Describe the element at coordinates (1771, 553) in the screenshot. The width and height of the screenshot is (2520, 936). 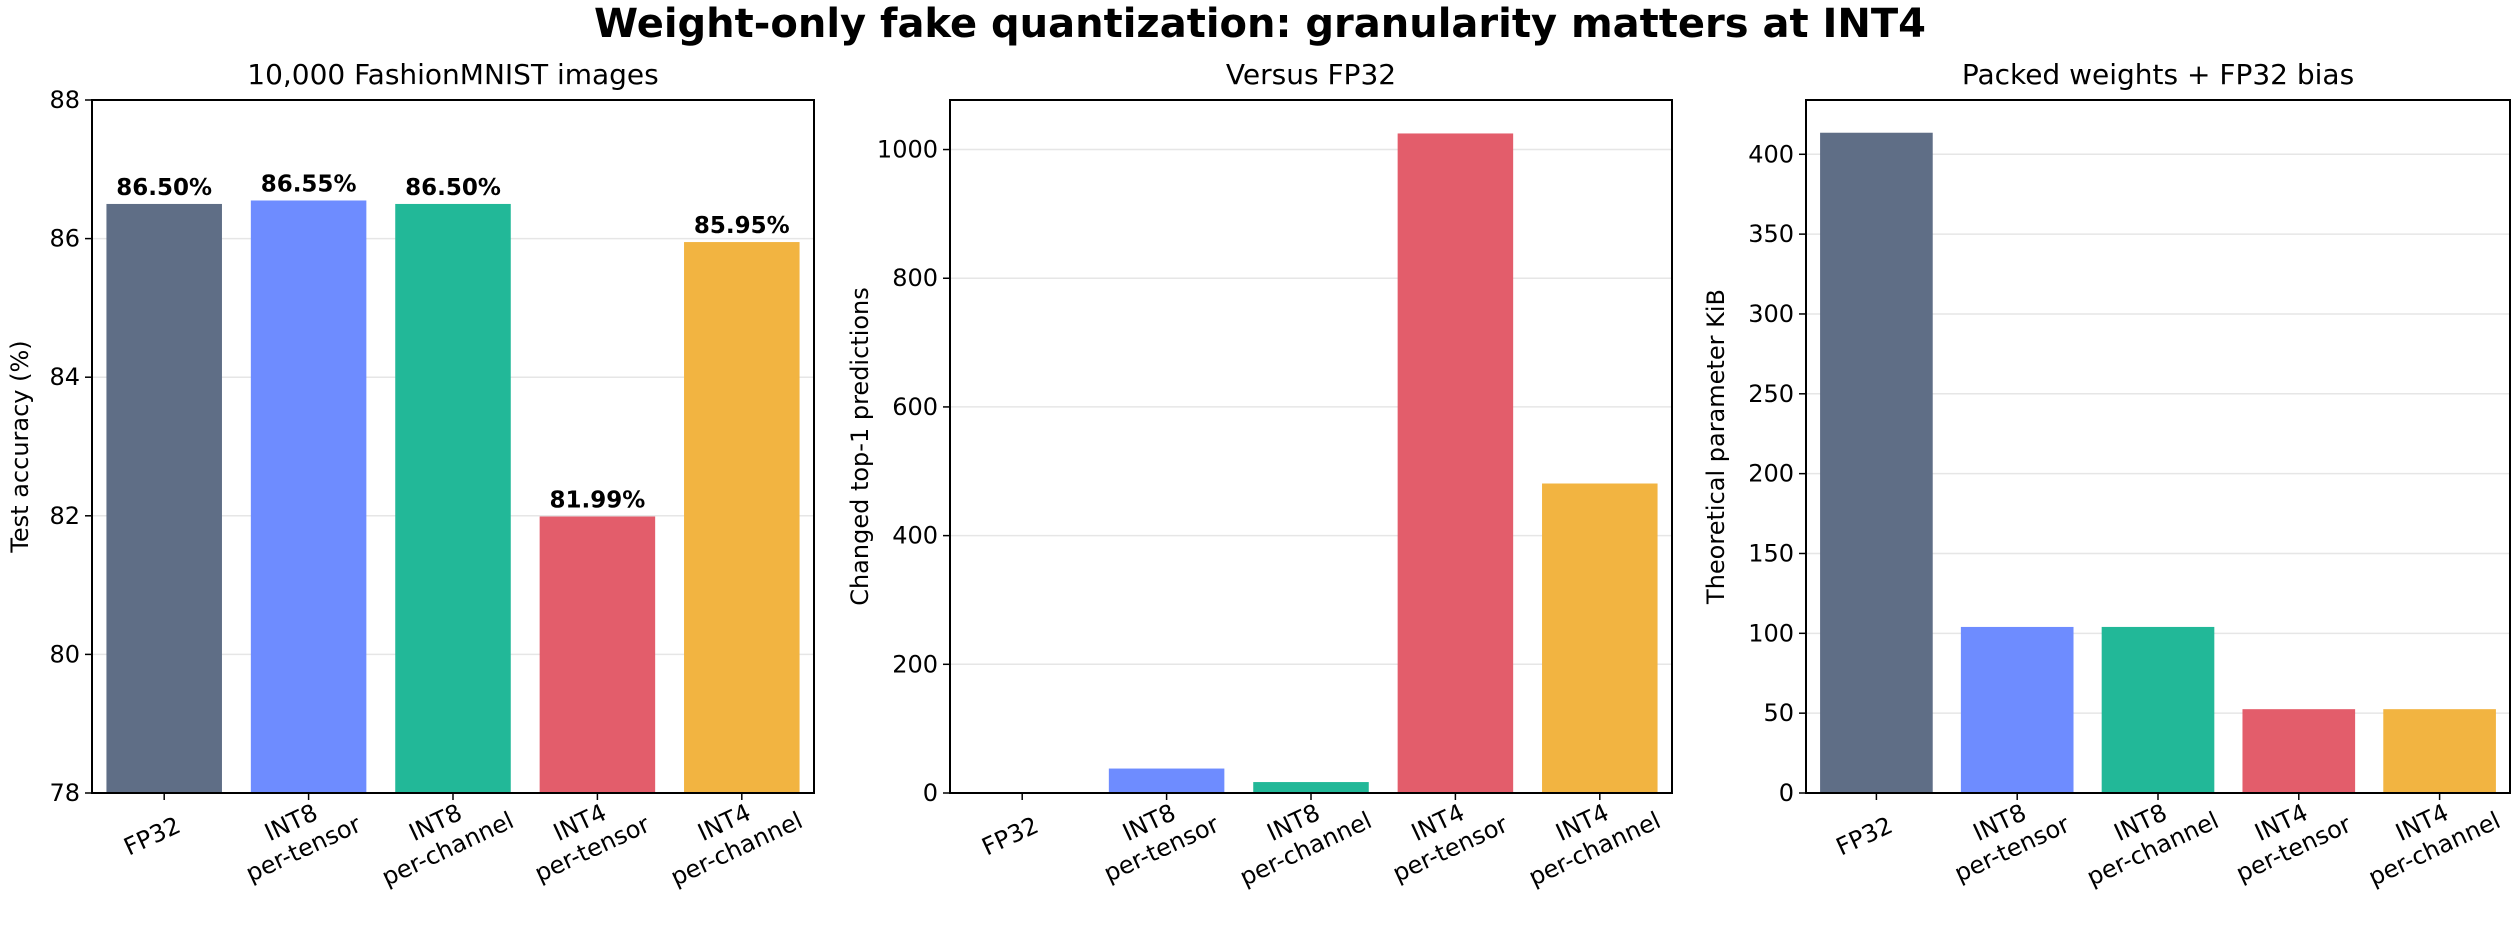
I see `y-tick-label: 150` at that location.